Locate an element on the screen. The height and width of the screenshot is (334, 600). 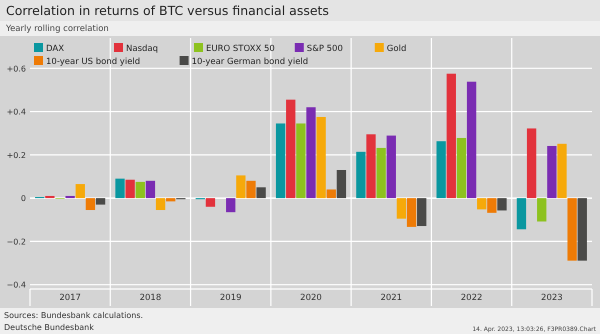
legend-label: Gold is located at coordinates (396, 49).